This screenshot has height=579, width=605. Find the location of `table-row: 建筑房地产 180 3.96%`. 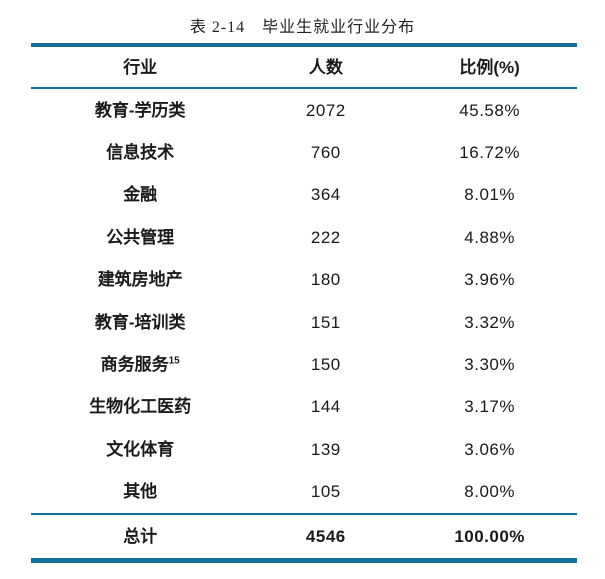

table-row: 建筑房地产 180 3.96% is located at coordinates (304, 280).